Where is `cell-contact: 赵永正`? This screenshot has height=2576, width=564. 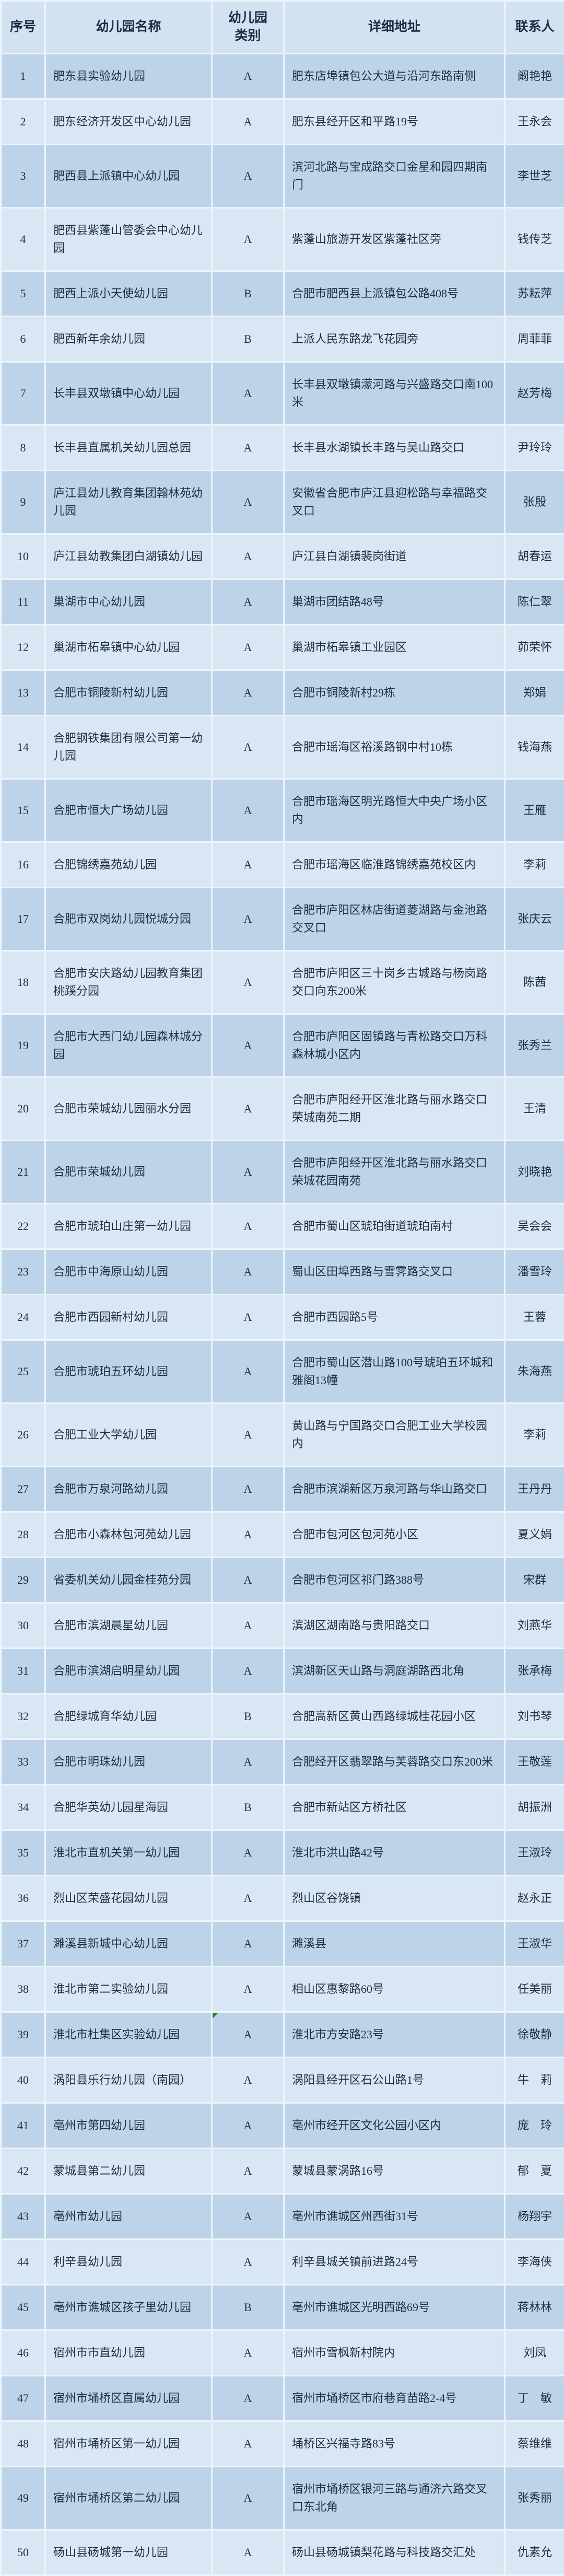 cell-contact: 赵永正 is located at coordinates (535, 1898).